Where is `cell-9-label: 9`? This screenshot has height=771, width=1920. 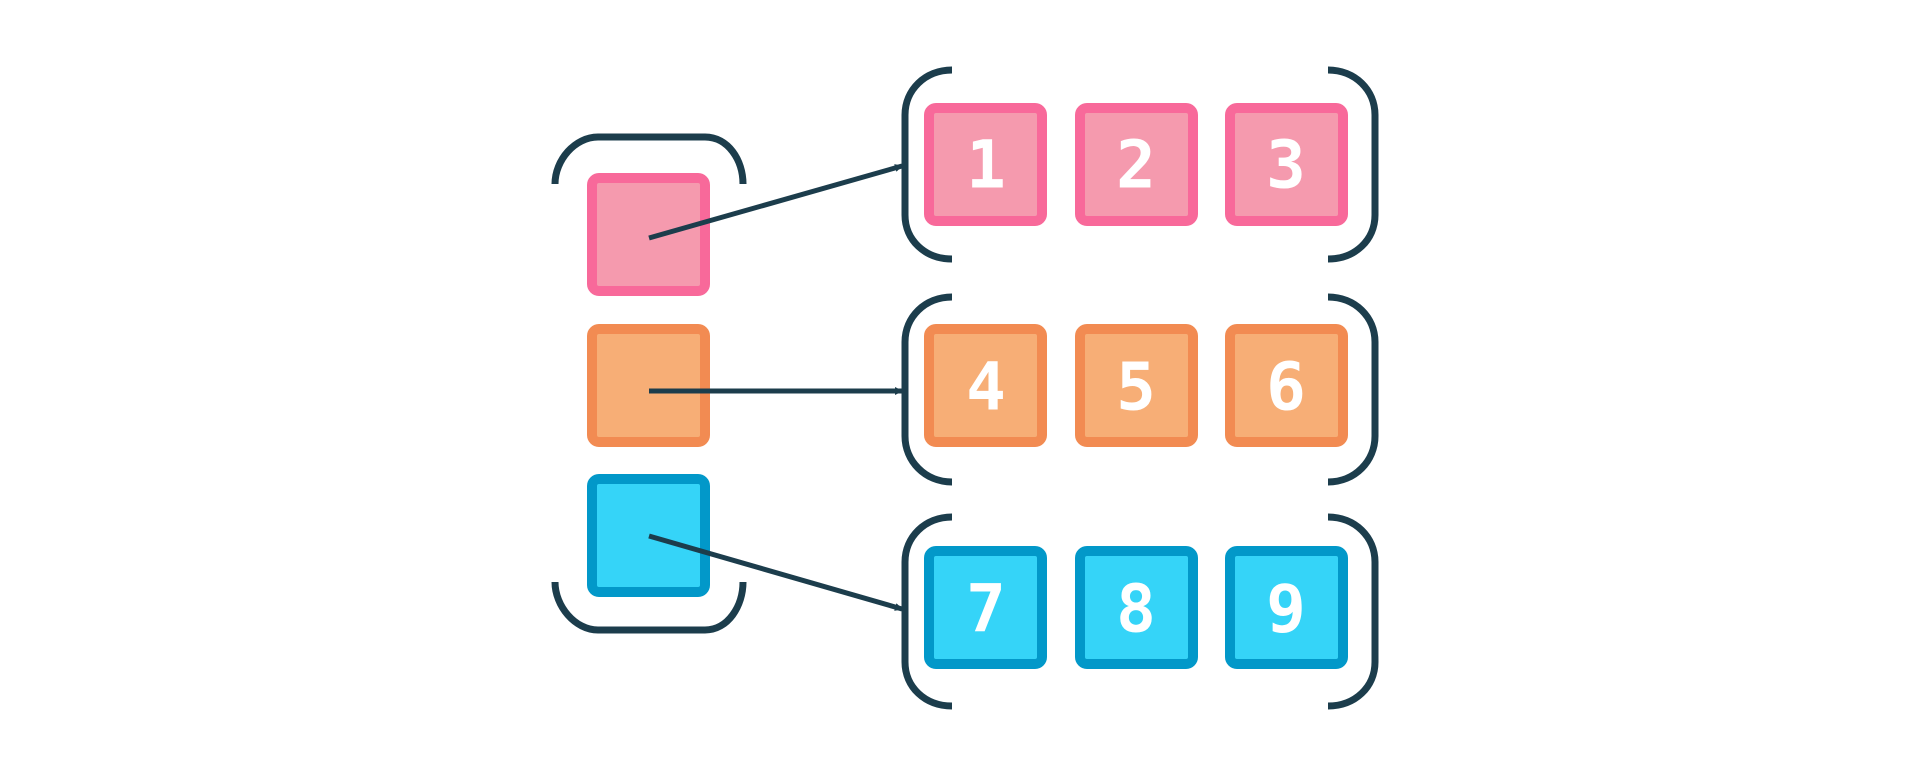
cell-9-label: 9 is located at coordinates (1286, 609).